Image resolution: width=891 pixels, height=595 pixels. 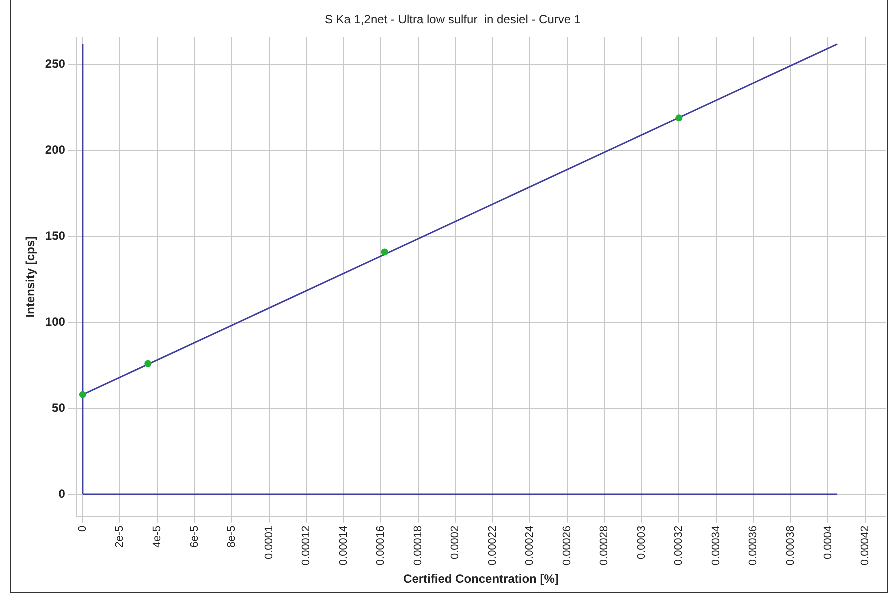 What do you see at coordinates (604, 546) in the screenshot?
I see `x-tick-label: 0.00028` at bounding box center [604, 546].